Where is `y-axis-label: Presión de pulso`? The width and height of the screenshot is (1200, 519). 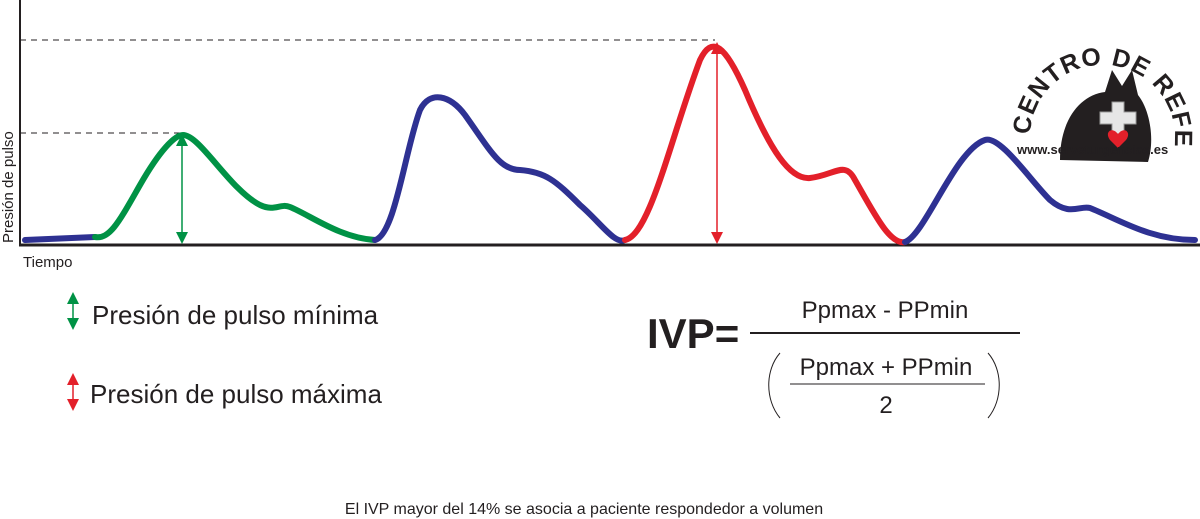 y-axis-label: Presión de pulso is located at coordinates (8, 187).